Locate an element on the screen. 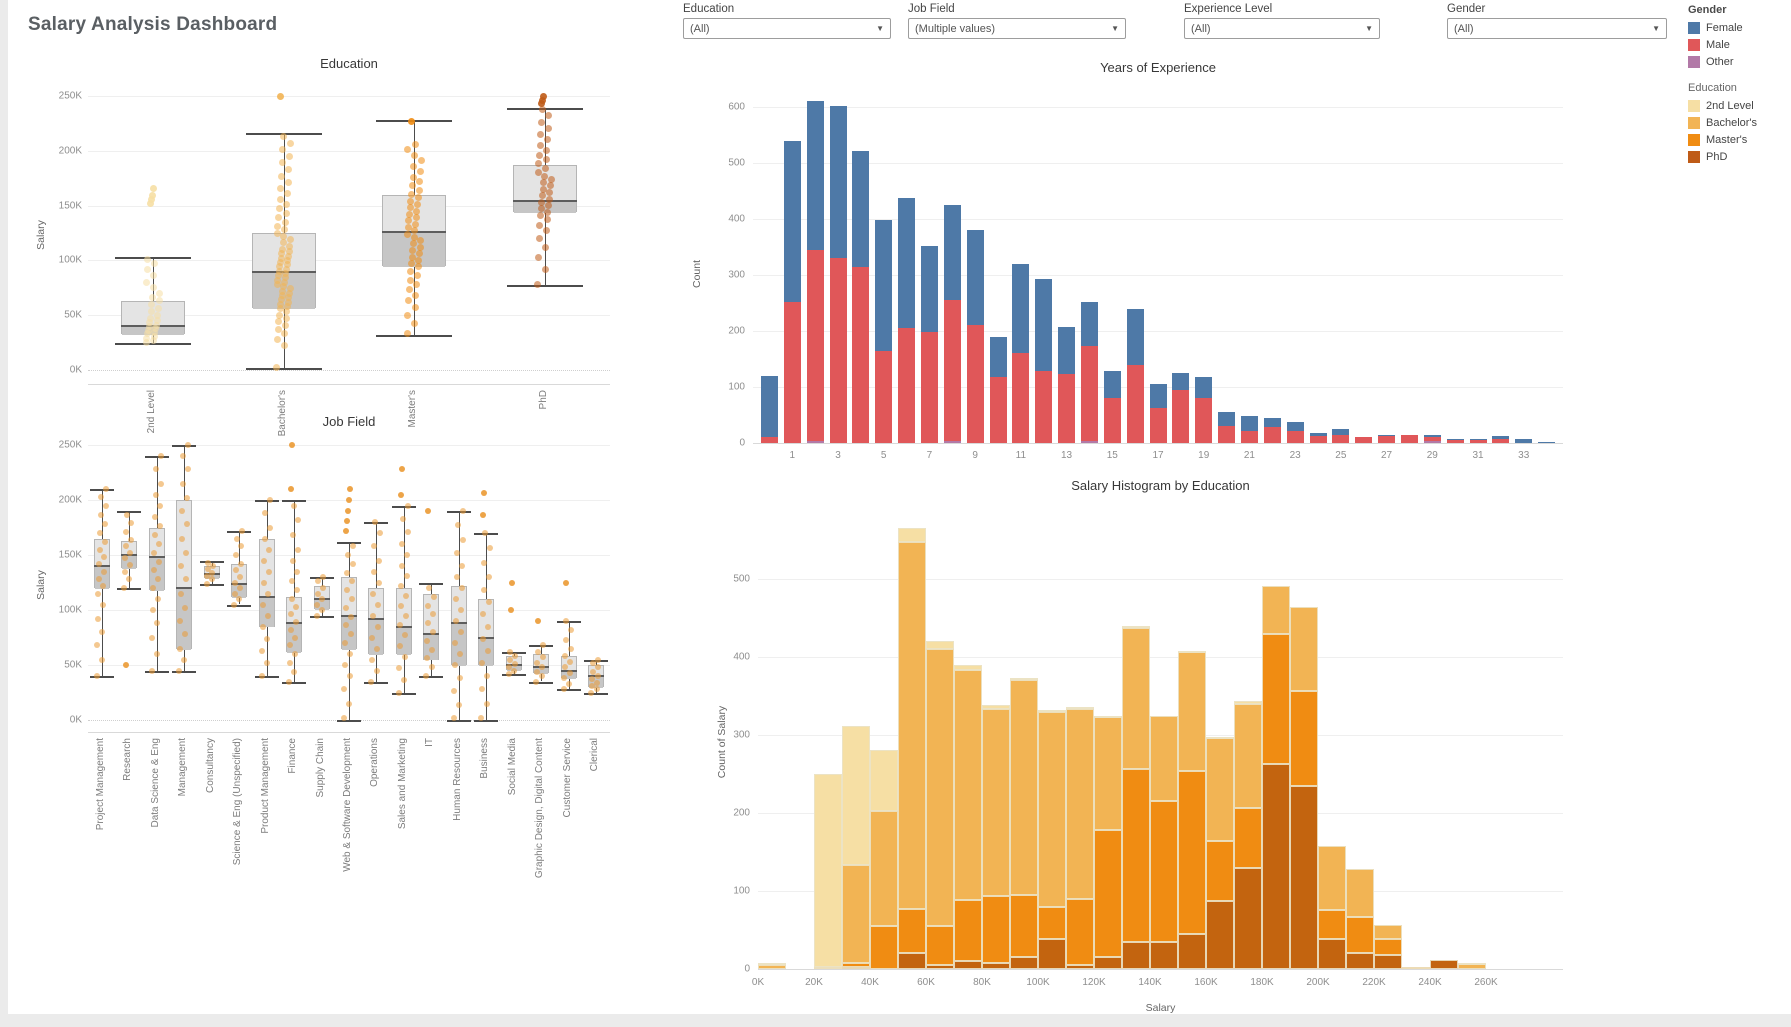 This screenshot has width=1791, height=1027. category-label: Clerical is located at coordinates (595, 755).